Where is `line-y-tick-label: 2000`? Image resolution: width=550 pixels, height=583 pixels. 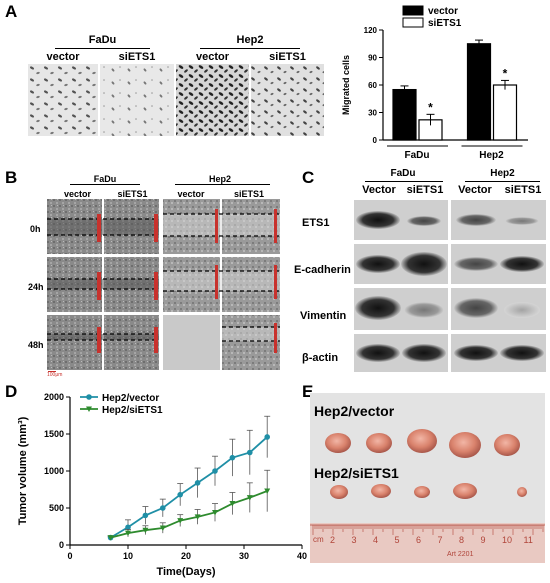
line-y-tick-label: 2000 is located at coordinates (54, 397).